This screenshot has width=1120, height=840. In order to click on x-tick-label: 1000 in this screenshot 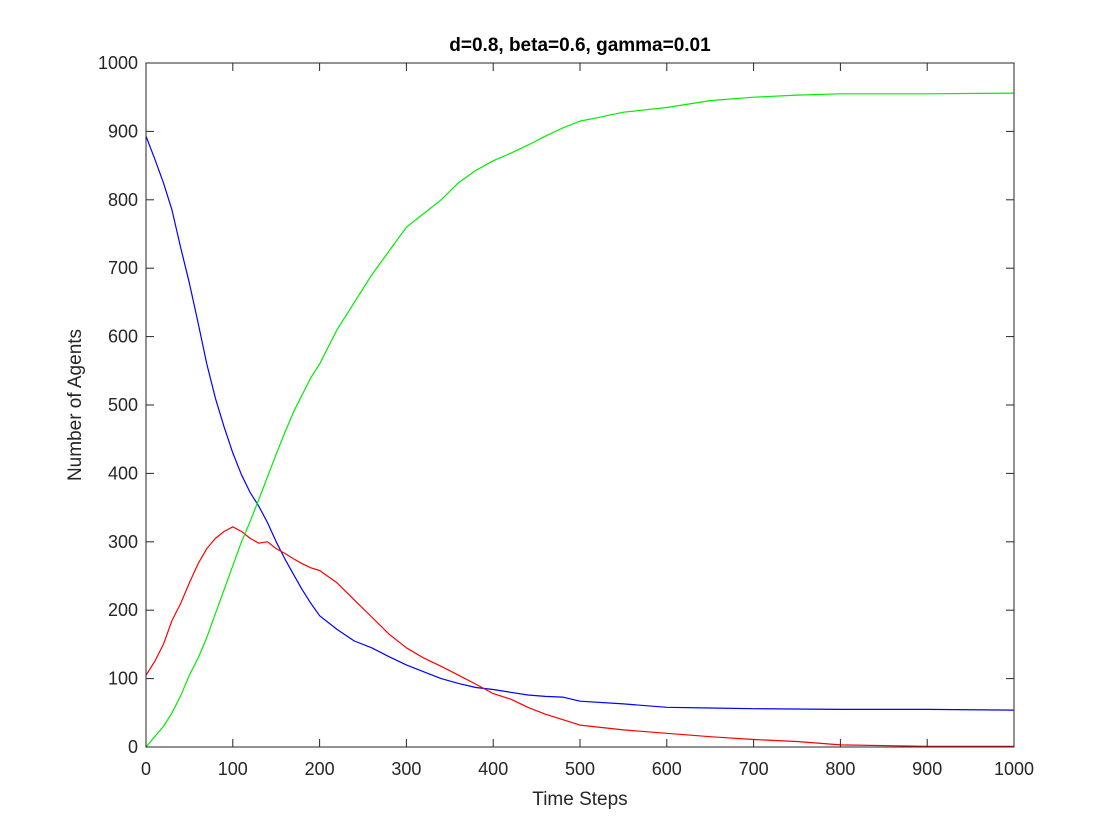, I will do `click(1014, 769)`.